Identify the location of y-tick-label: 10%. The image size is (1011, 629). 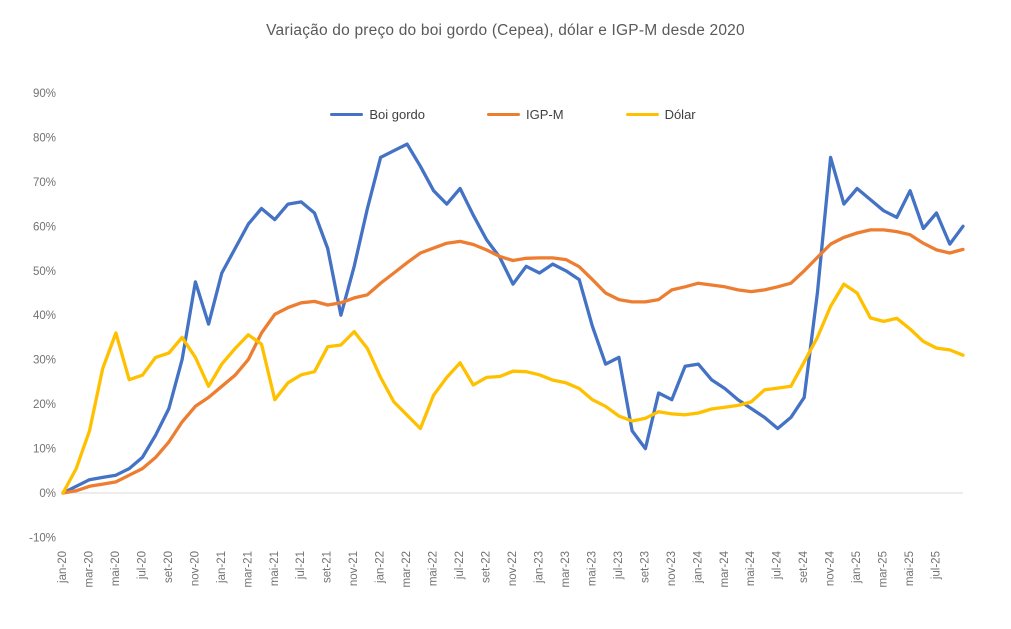
(44, 450).